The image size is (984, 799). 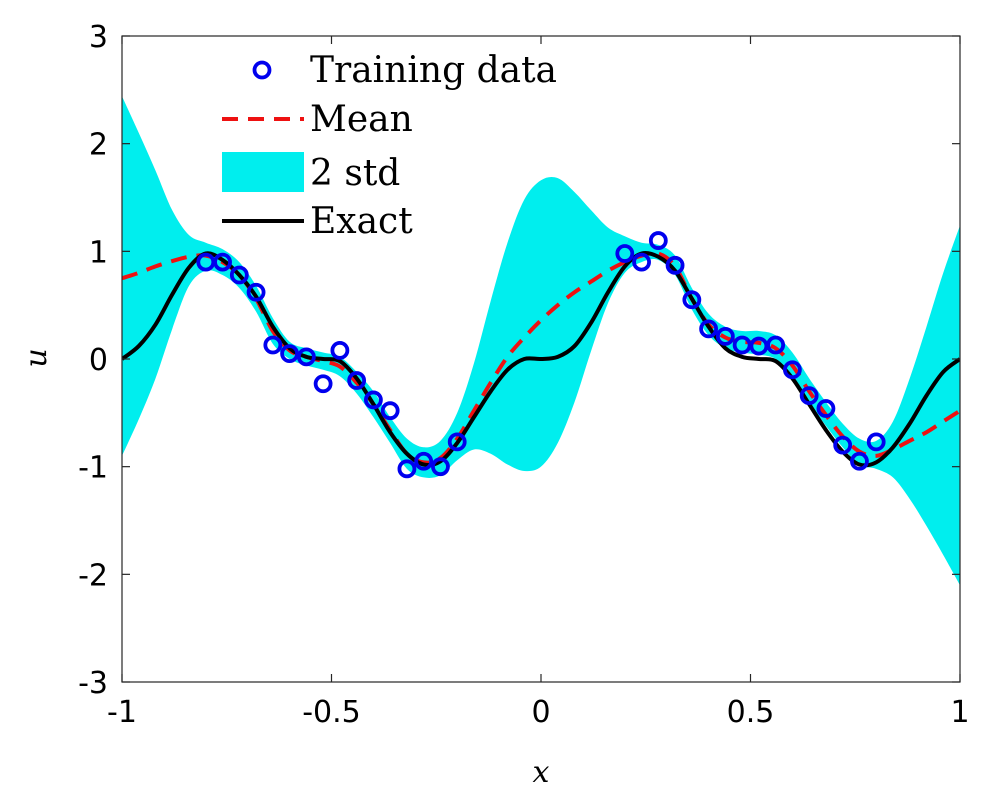 What do you see at coordinates (540, 712) in the screenshot?
I see `x-tick-label: 0` at bounding box center [540, 712].